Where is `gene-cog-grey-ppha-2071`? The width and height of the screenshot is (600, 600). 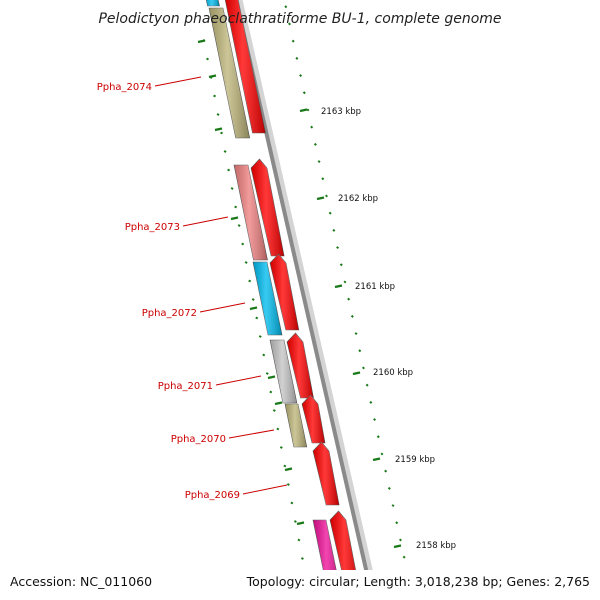 gene-cog-grey-ppha-2071 is located at coordinates (283, 371).